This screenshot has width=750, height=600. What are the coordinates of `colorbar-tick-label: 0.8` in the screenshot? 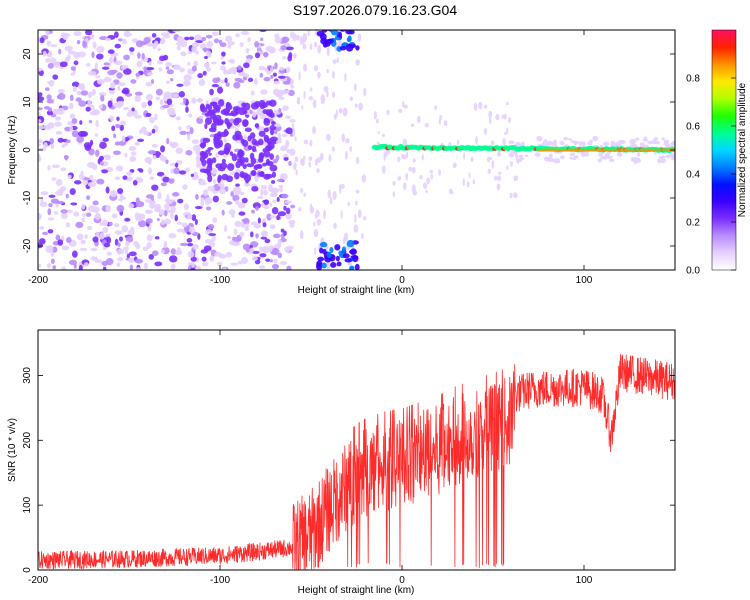 It's located at (693, 79).